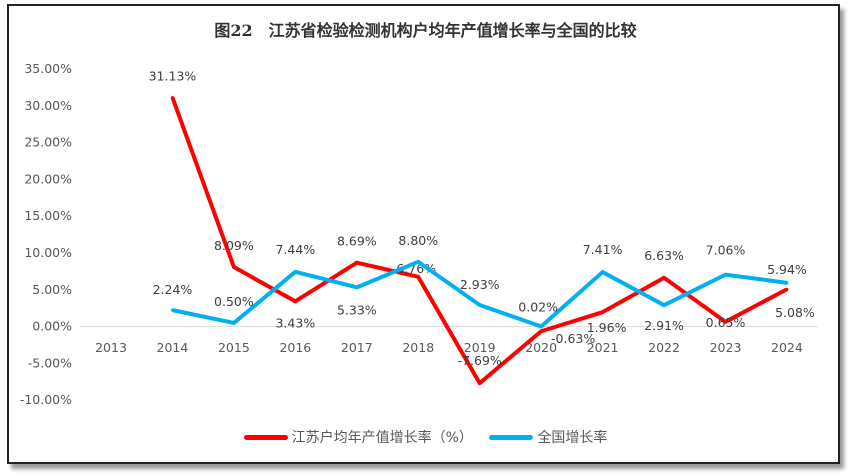 This screenshot has width=851, height=476. I want to click on x-tick-label: 2024, so click(787, 347).